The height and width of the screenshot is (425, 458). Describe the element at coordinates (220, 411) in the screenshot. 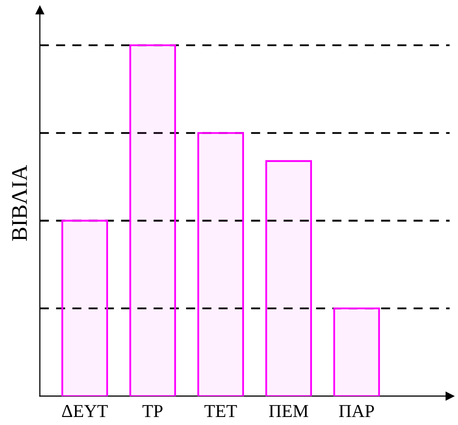

I see `x-tick-label: ΤΕΤ` at that location.